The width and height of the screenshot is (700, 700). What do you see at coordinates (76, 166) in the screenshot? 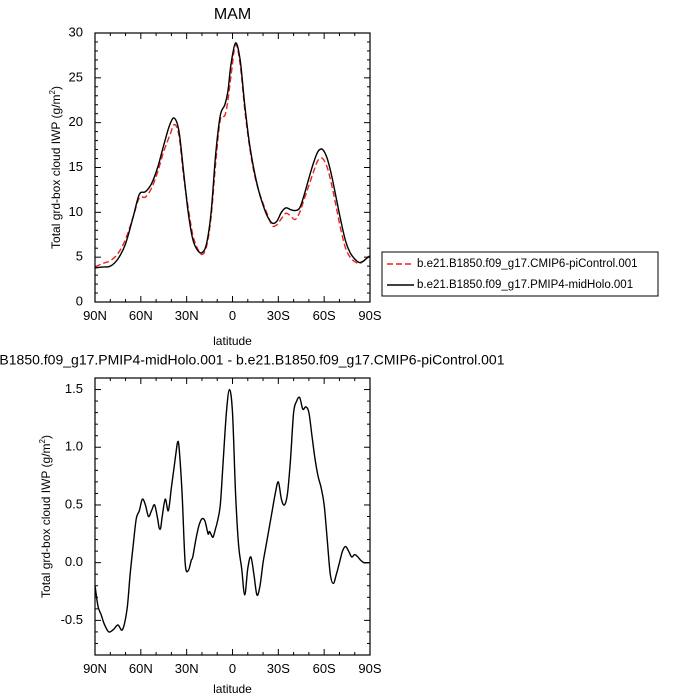
I see `top-ytick-label: 15` at bounding box center [76, 166].